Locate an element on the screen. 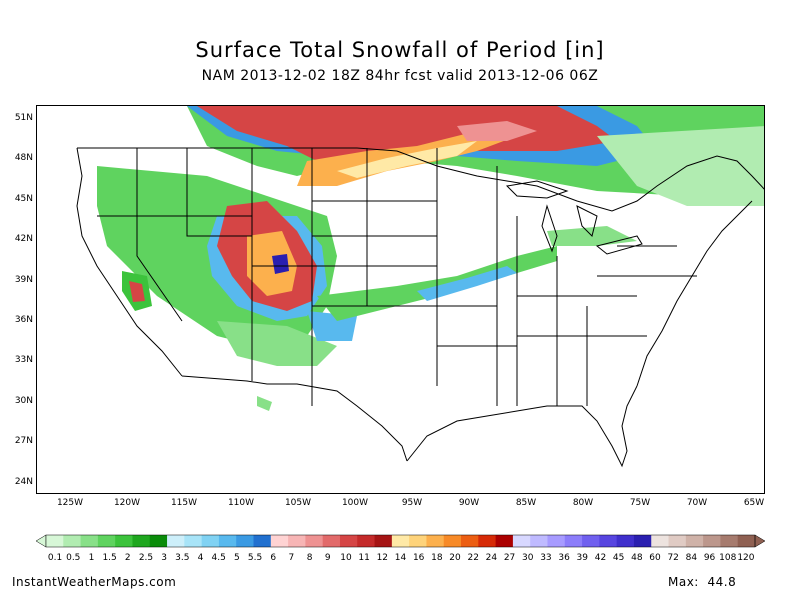 This screenshot has width=800, height=600. snow-band-northeast-lightgreen is located at coordinates (680, 166).